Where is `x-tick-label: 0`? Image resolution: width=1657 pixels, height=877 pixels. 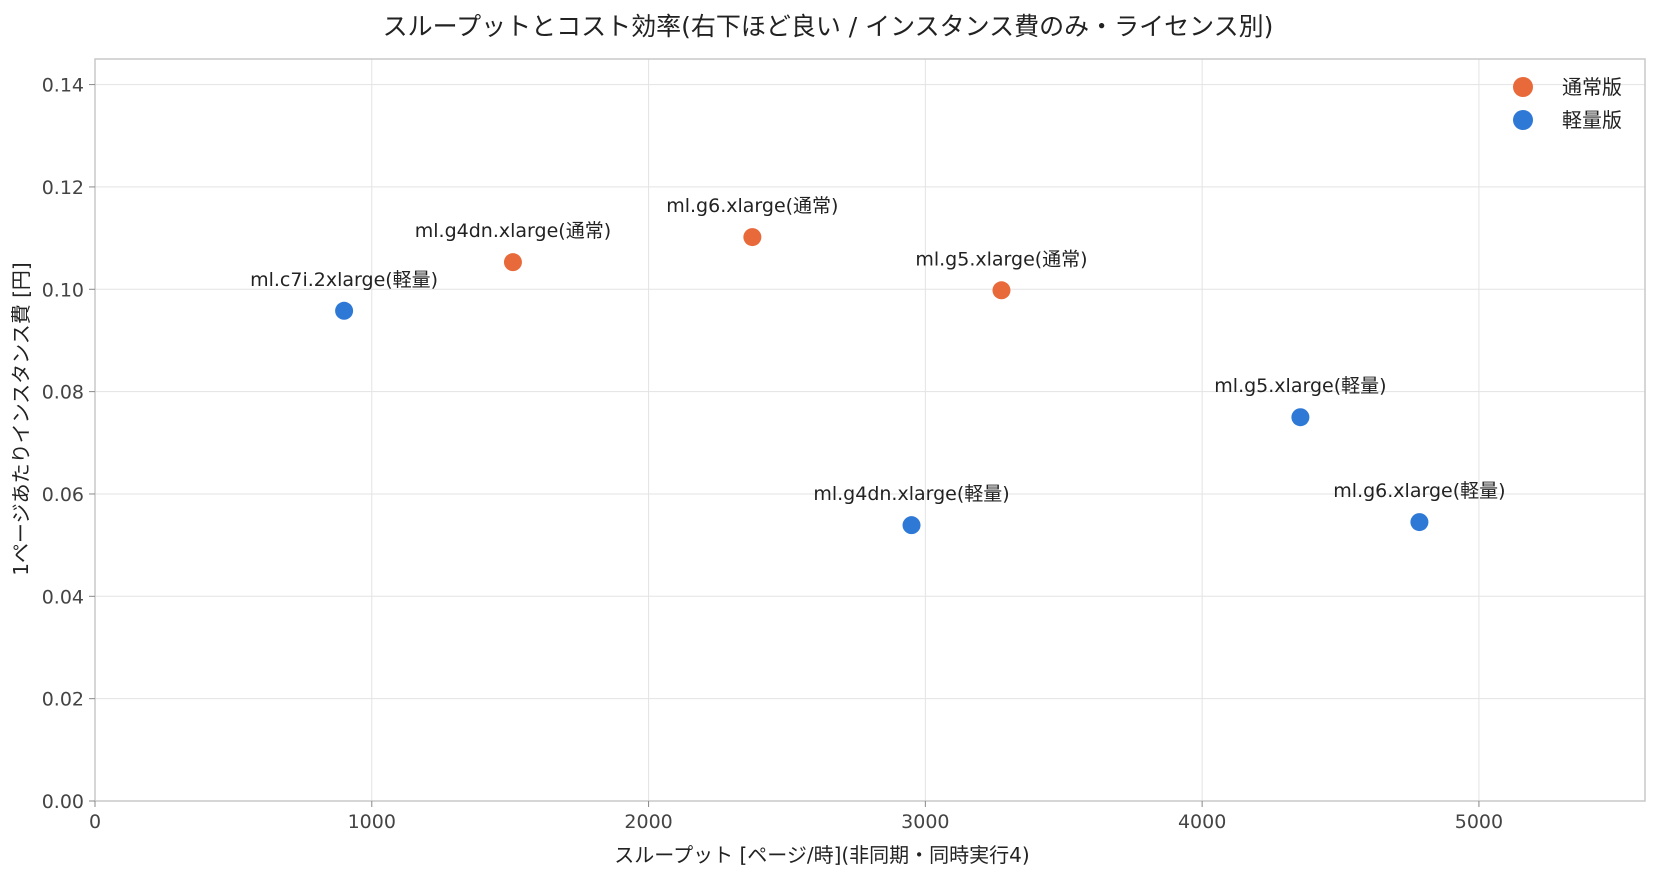 x-tick-label: 0 is located at coordinates (95, 822).